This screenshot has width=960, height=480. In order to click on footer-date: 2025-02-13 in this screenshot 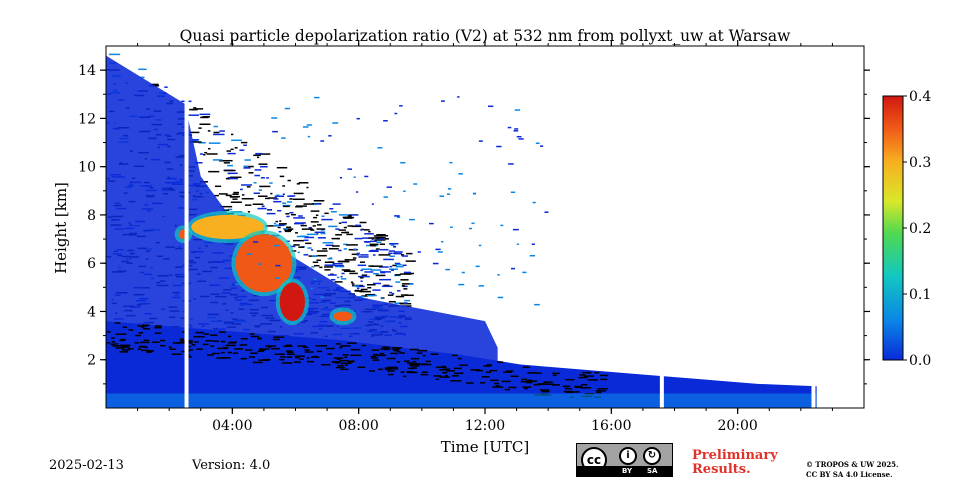, I will do `click(86, 465)`.